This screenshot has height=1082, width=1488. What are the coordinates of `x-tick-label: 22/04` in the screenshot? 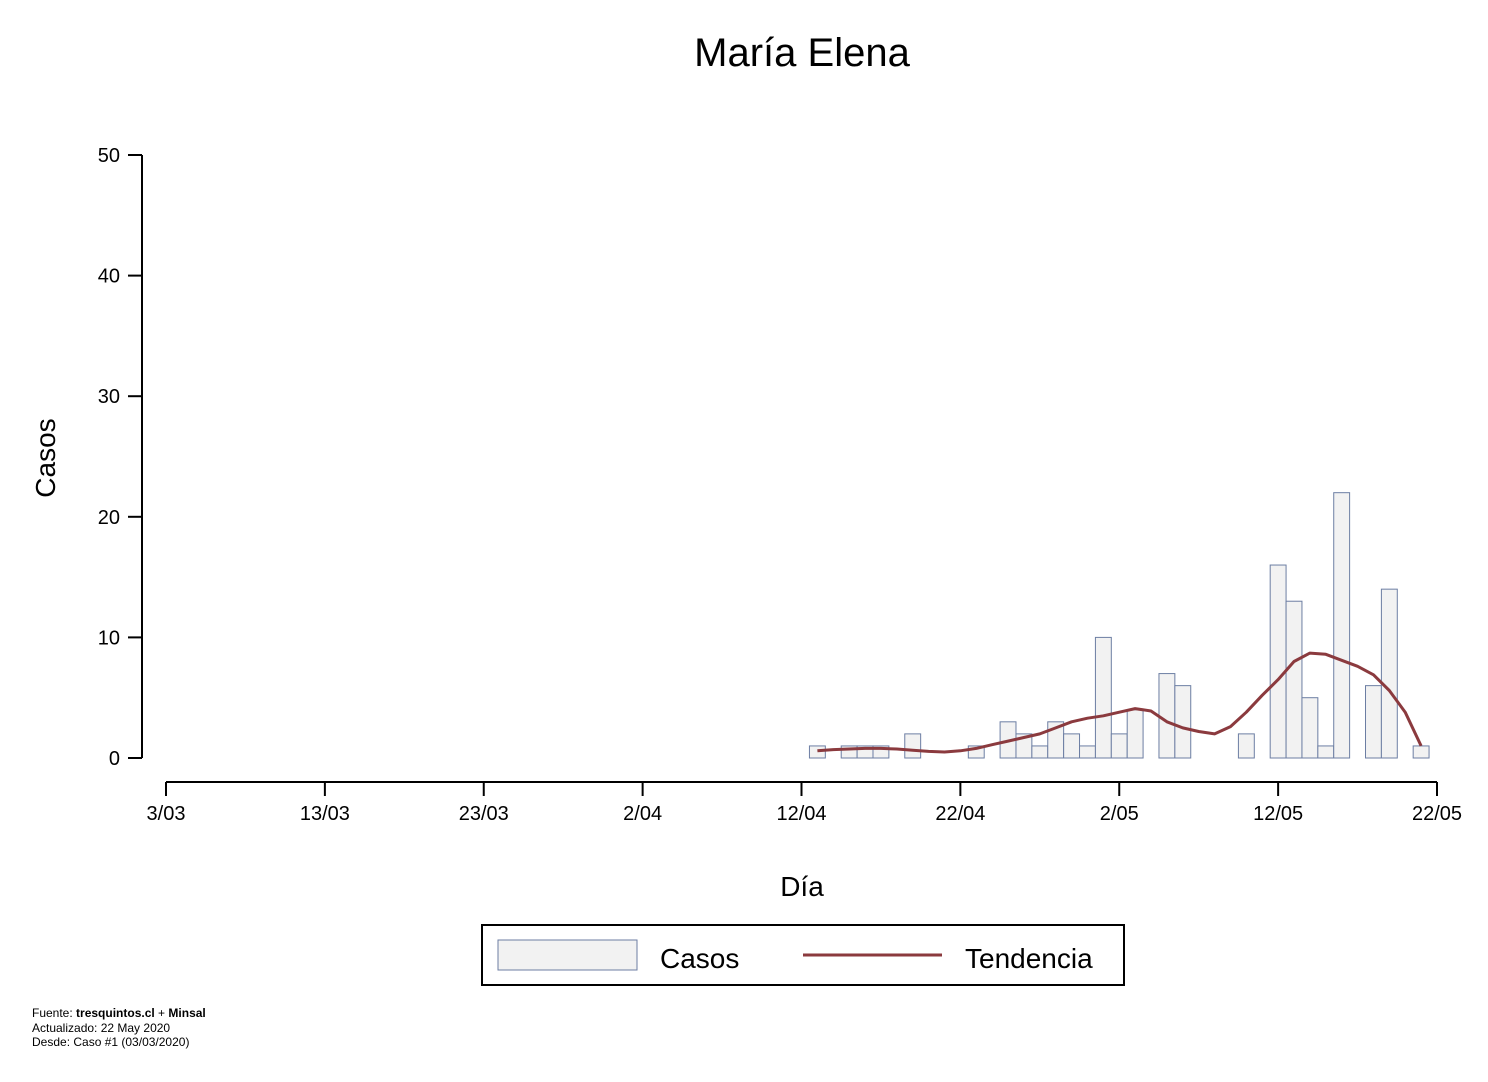 It's located at (960, 814).